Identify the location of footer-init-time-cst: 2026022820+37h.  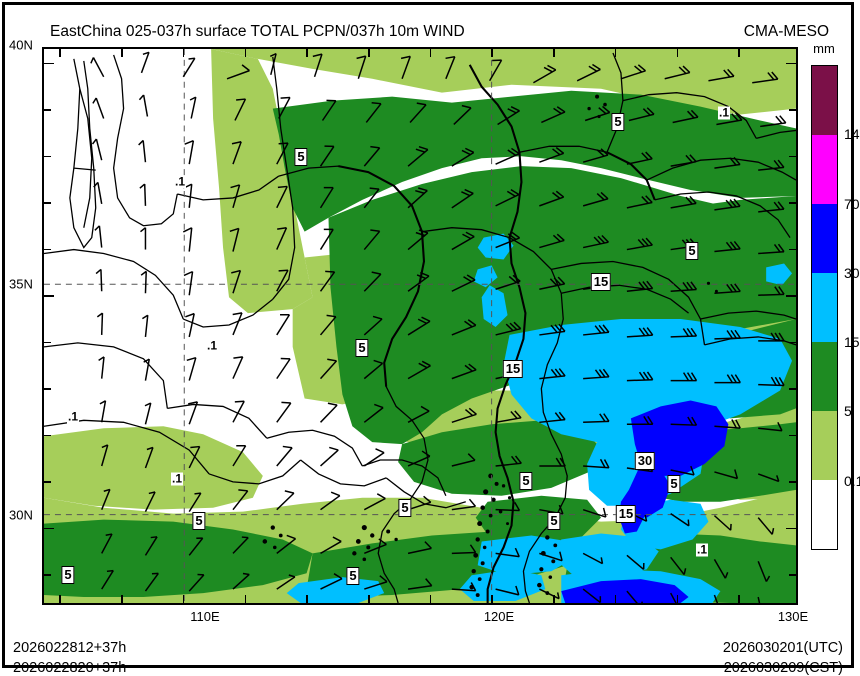
(70, 668).